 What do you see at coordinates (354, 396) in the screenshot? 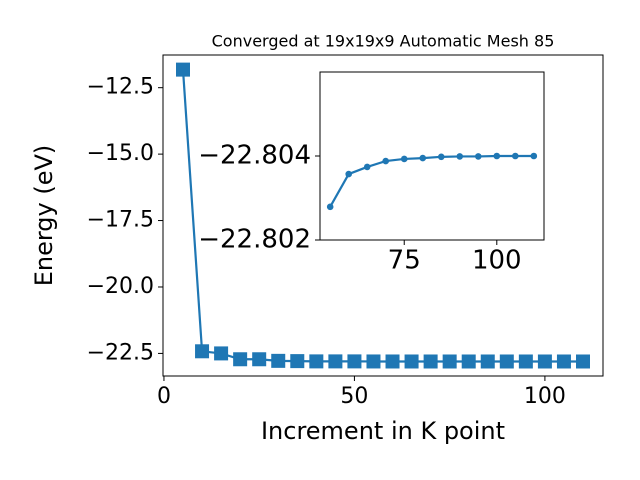
I see `x-tick-label: 50` at bounding box center [354, 396].